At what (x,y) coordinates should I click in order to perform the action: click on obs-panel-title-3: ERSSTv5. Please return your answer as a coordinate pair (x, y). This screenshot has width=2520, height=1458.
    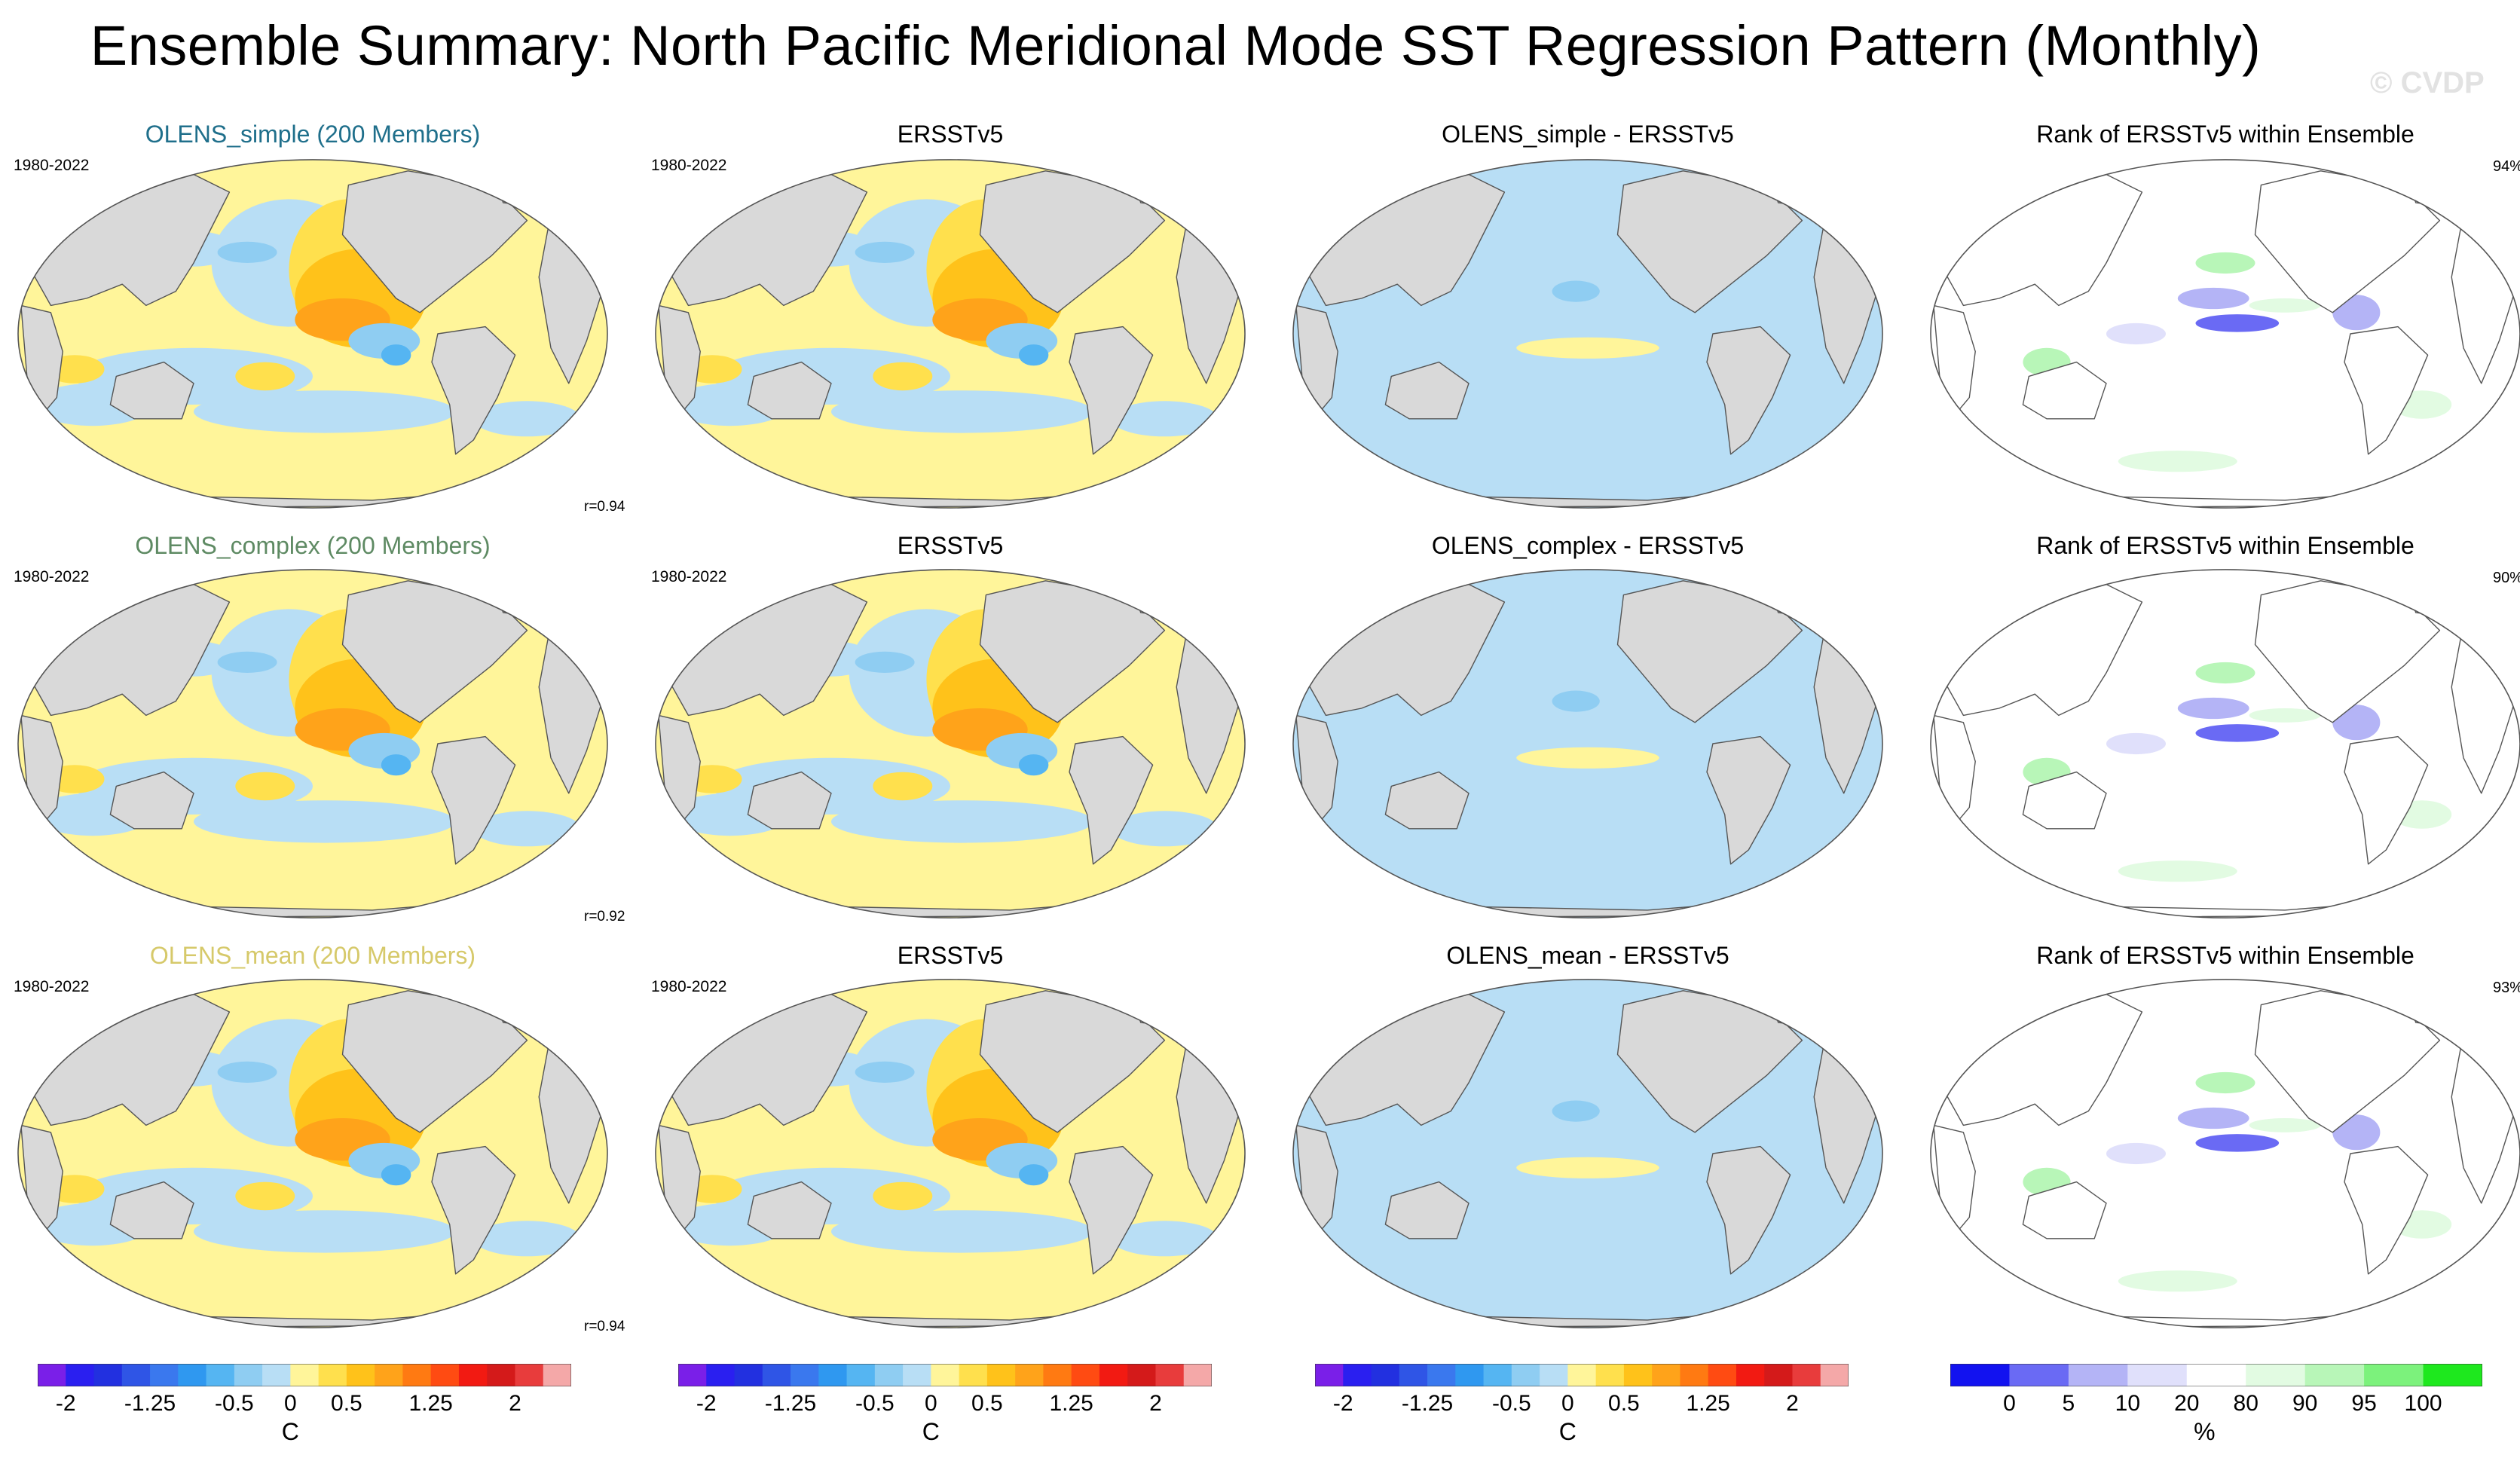
    Looking at the image, I should click on (950, 955).